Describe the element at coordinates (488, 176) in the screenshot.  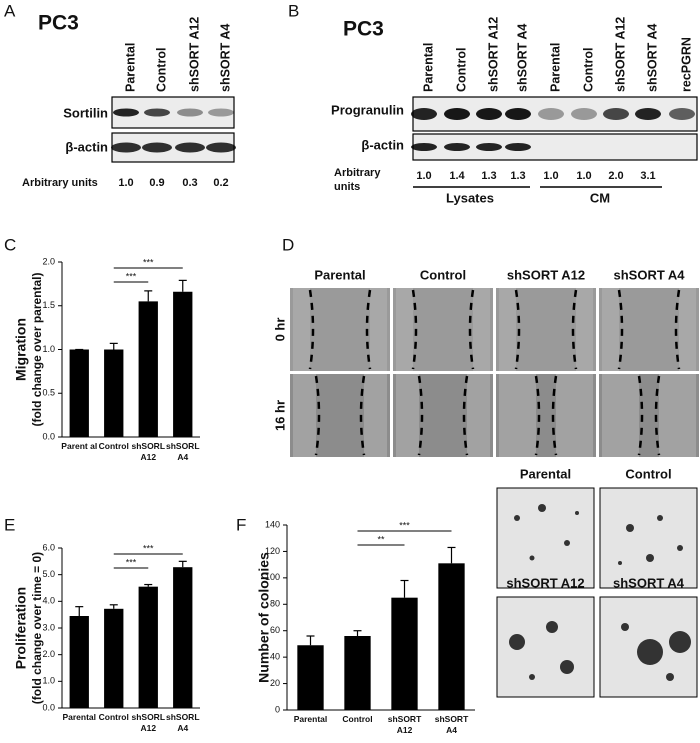
I see `units-value: 1.3` at that location.